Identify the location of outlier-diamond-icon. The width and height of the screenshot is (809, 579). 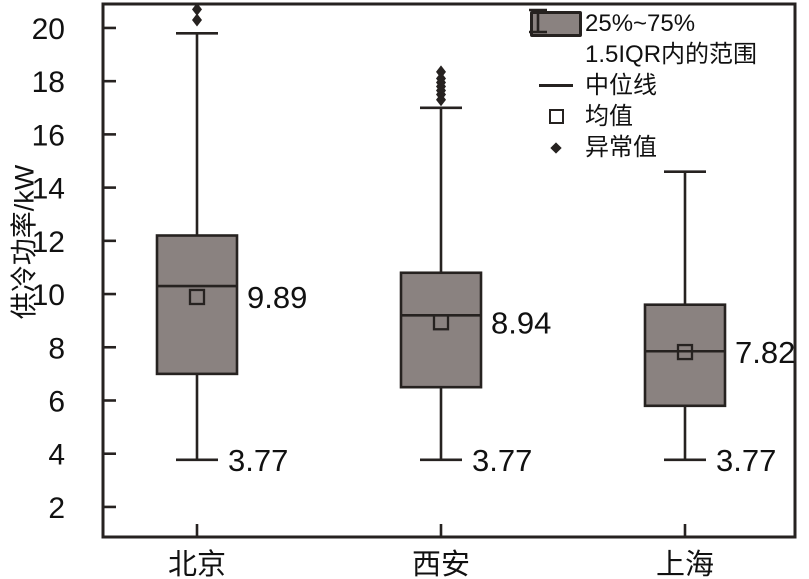
(556, 147).